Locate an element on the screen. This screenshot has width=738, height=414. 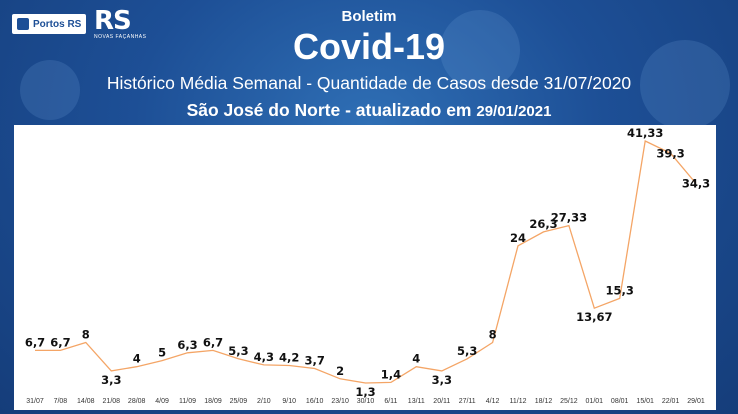
x-tick-label: 7/08 is located at coordinates (61, 401).